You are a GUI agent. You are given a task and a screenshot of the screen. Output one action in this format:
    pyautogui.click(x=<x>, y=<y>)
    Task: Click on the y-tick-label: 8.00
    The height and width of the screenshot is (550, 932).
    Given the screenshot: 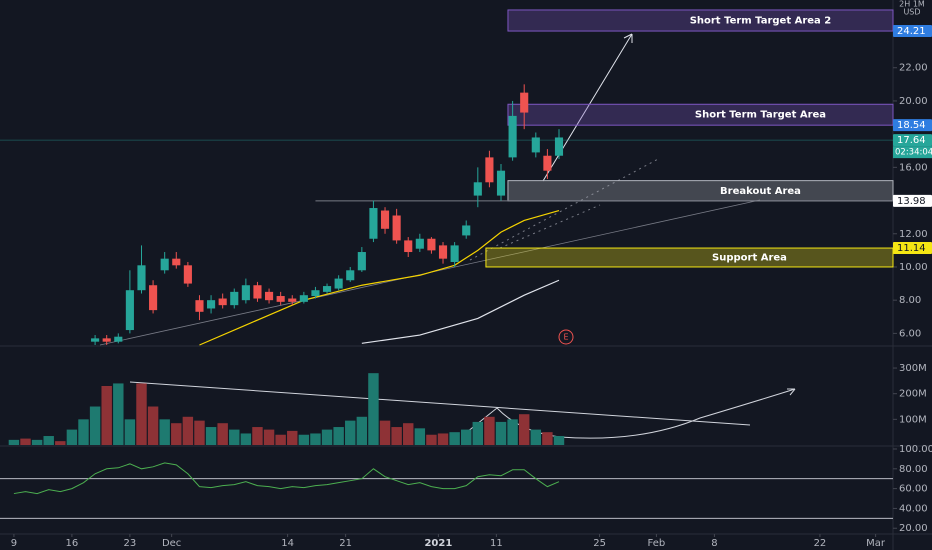 What is the action you would take?
    pyautogui.click(x=910, y=300)
    